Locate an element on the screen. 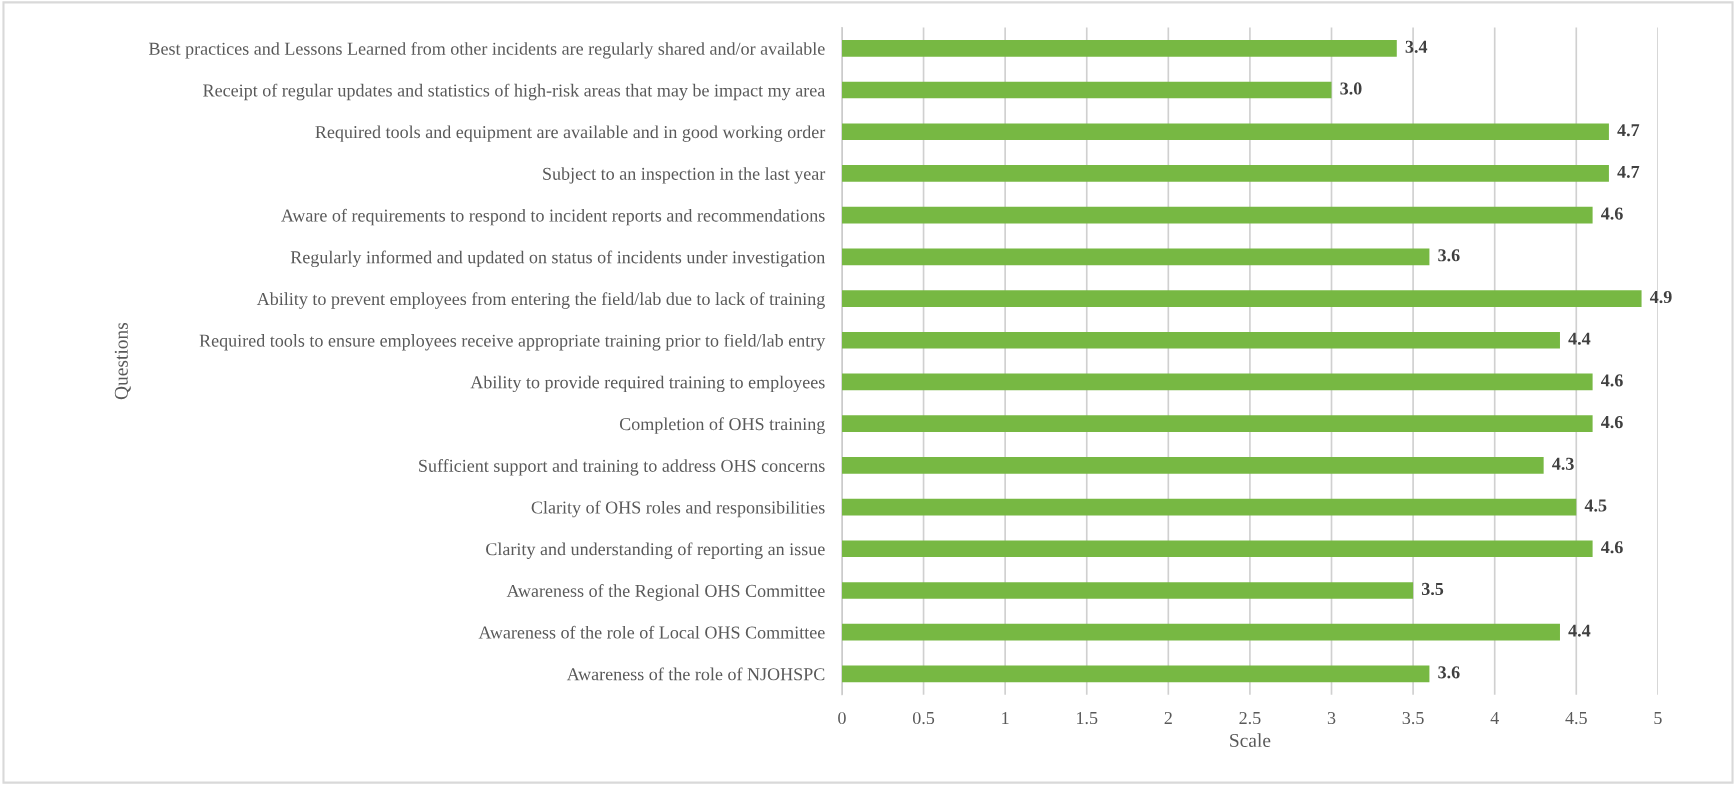  x-tick-label: 4 is located at coordinates (1494, 718).